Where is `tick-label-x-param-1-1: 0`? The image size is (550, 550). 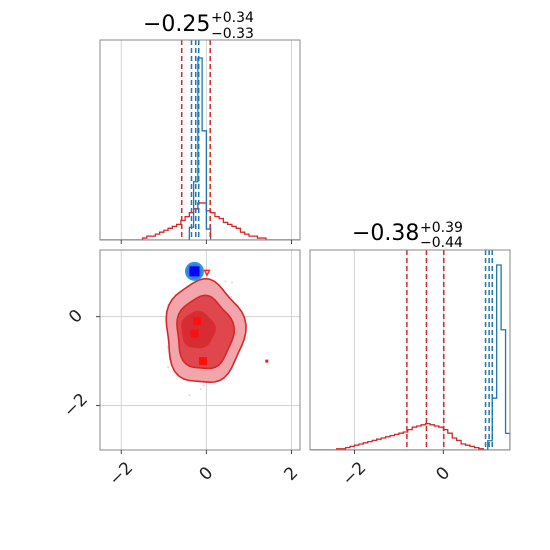
tick-label-x-param-1-1: 0 is located at coordinates (206, 474).